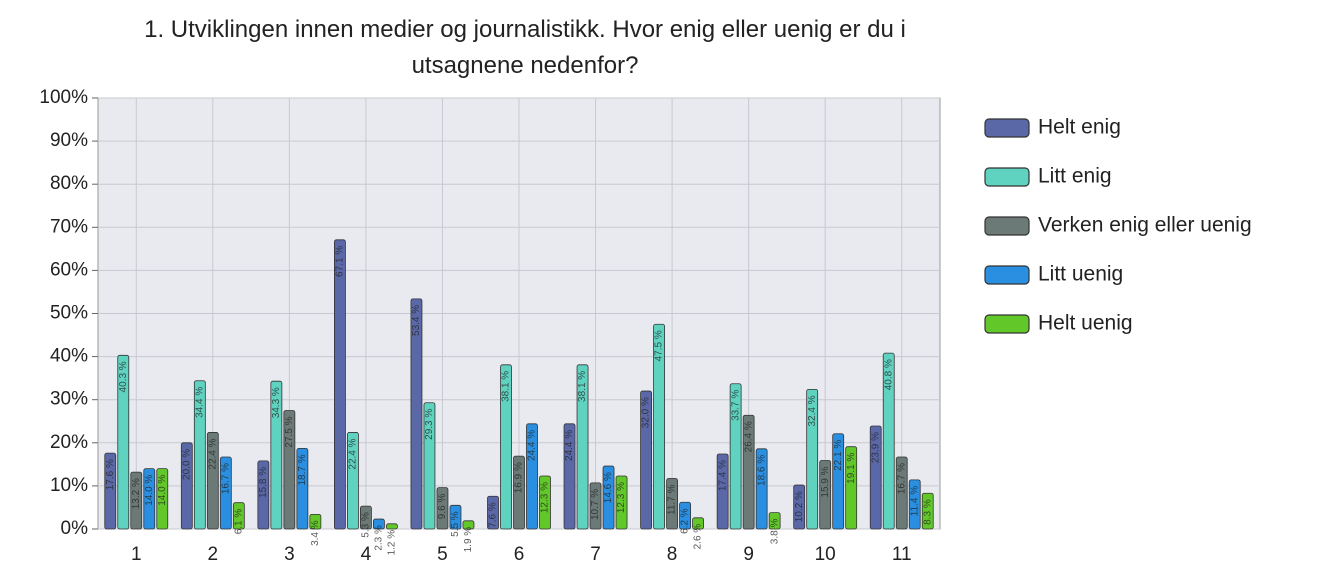 This screenshot has height=576, width=1340. Describe the element at coordinates (493, 515) in the screenshot. I see `value-label: 7.6 %` at that location.